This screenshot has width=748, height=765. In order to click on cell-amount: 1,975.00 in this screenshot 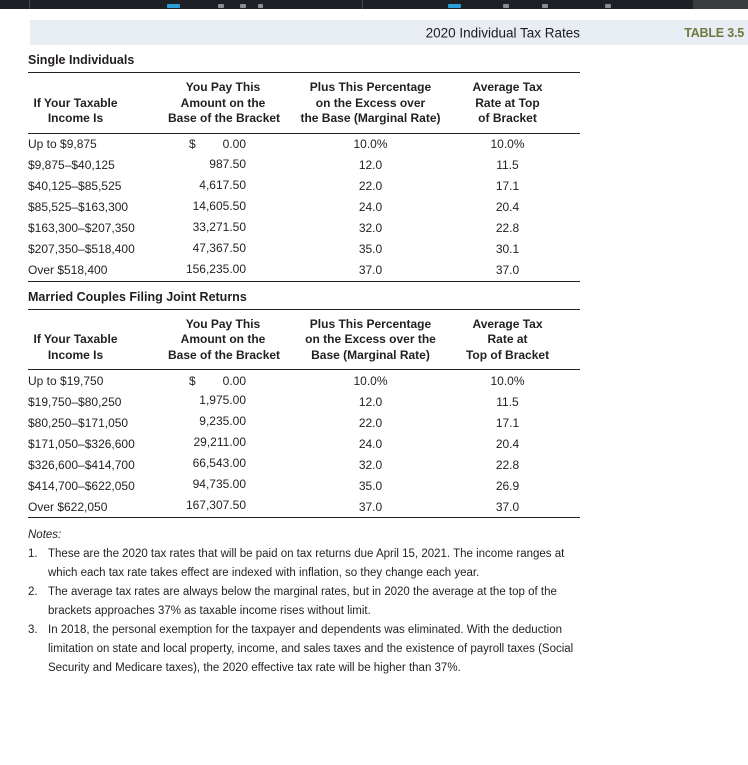, I will do `click(222, 400)`.